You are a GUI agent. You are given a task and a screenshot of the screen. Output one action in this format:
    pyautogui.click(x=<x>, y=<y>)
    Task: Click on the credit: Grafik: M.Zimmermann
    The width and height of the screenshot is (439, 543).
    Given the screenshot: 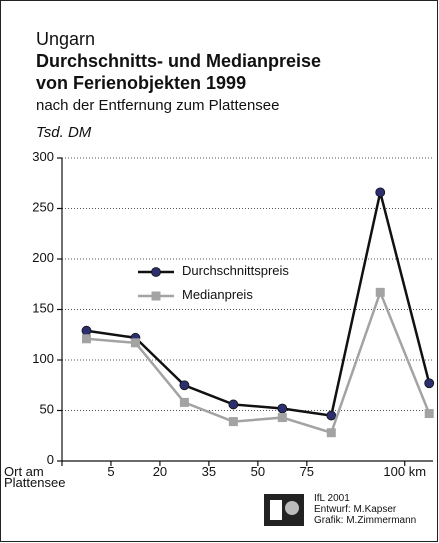 What is the action you would take?
    pyautogui.click(x=365, y=520)
    